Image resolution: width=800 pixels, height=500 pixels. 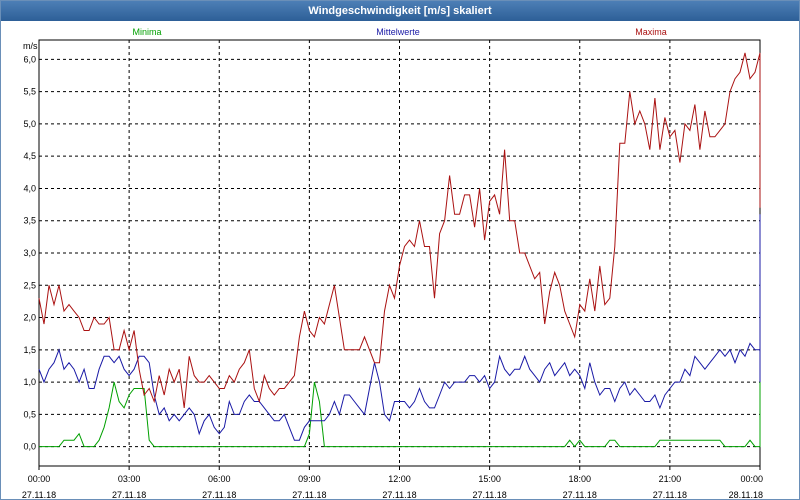 I want to click on x-tick-time: 06:00, so click(x=219, y=479).